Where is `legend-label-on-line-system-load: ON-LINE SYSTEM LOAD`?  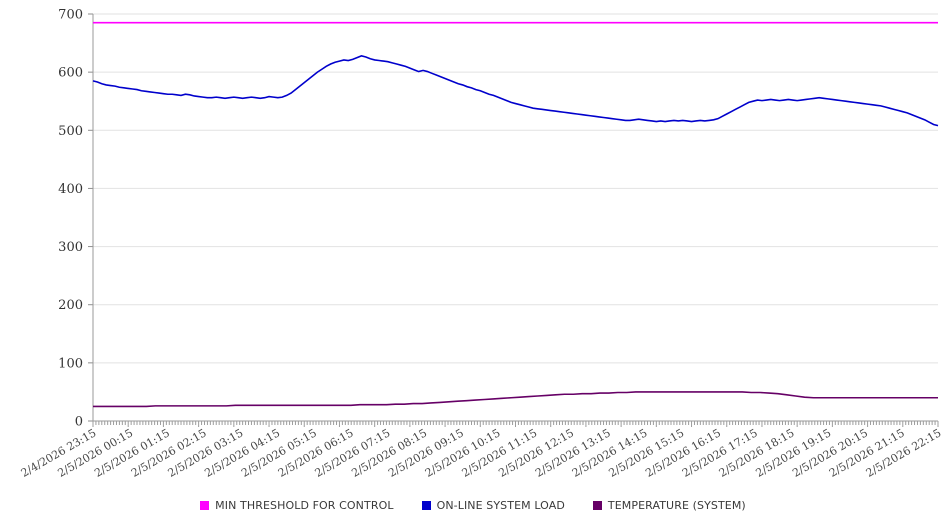 legend-label-on-line-system-load: ON-LINE SYSTEM LOAD is located at coordinates (500, 505).